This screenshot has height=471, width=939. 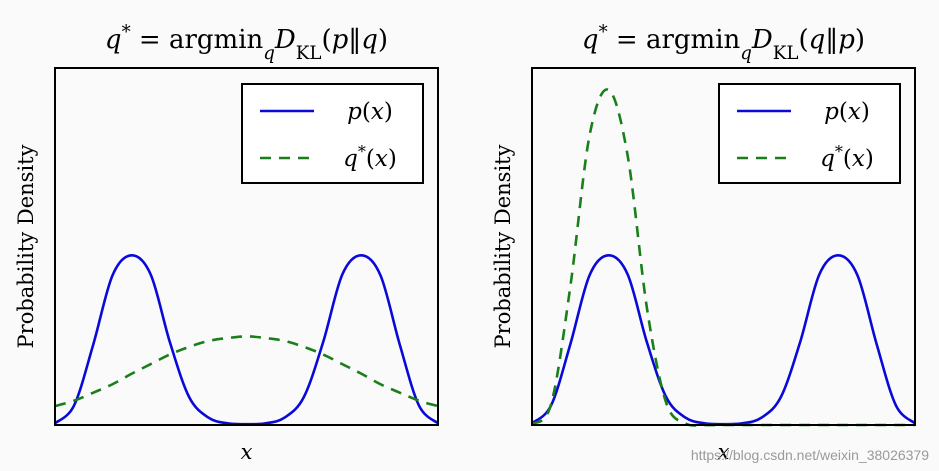 What do you see at coordinates (809, 455) in the screenshot?
I see `watermark: https://blog.csdn.net/weixin_38026379` at bounding box center [809, 455].